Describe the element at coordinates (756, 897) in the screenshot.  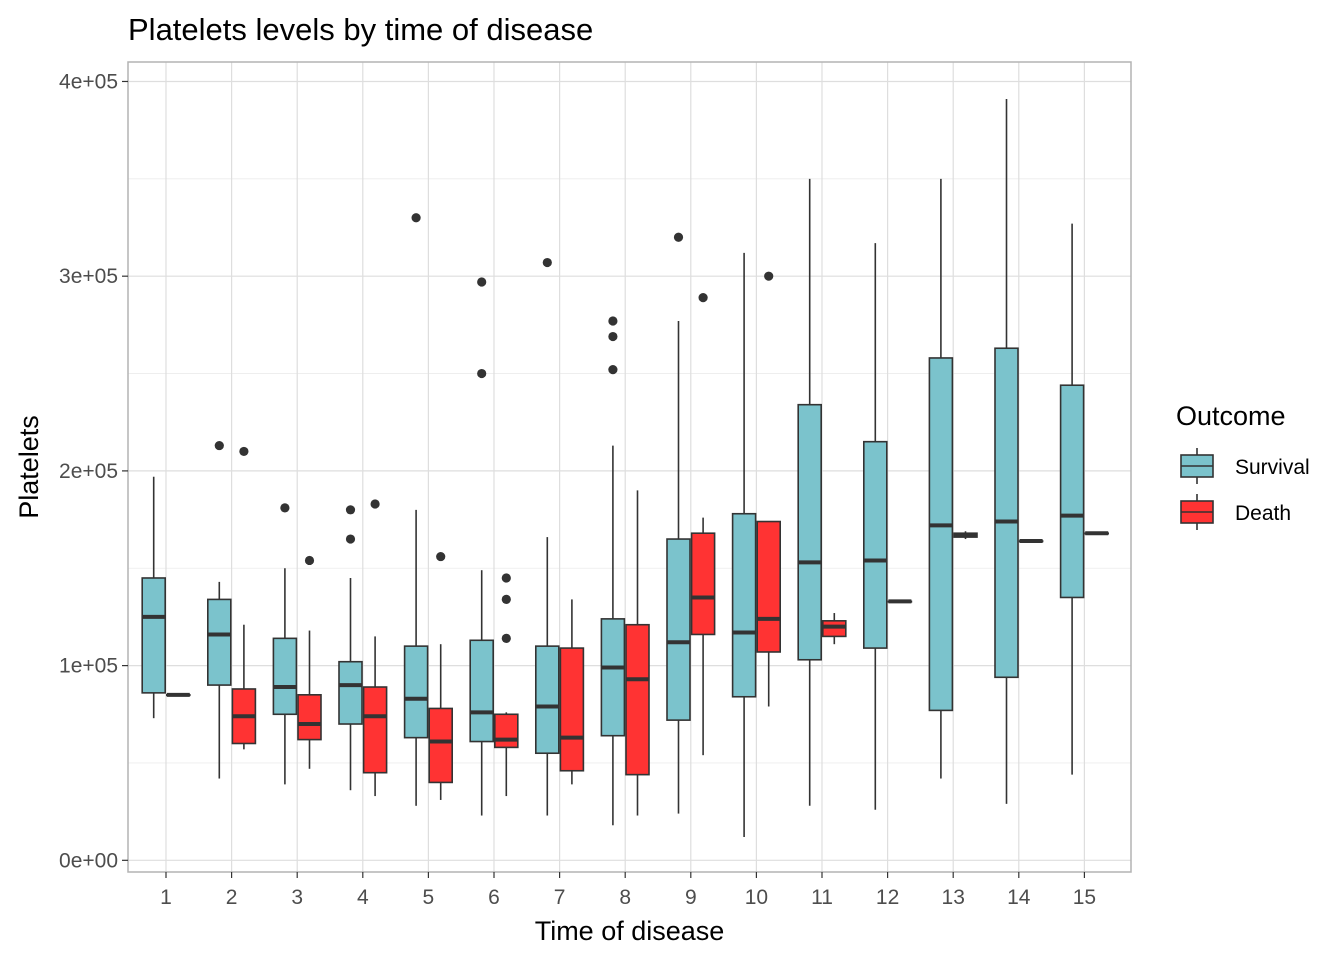
I see `x-tick-label: 10` at that location.